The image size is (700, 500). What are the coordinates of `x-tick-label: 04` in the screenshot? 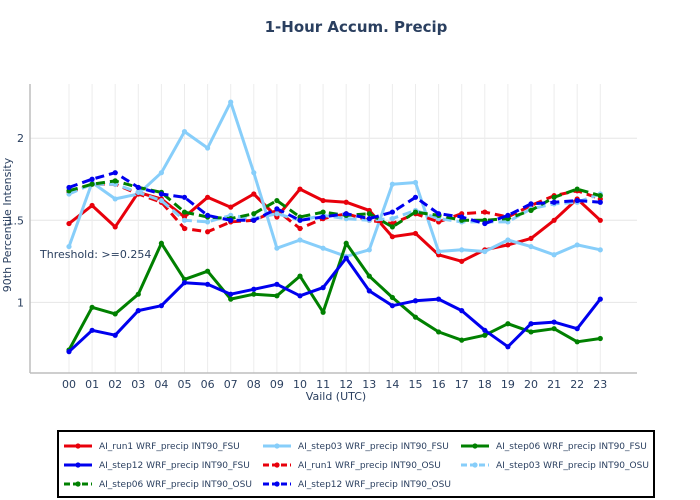 It's located at (161, 384).